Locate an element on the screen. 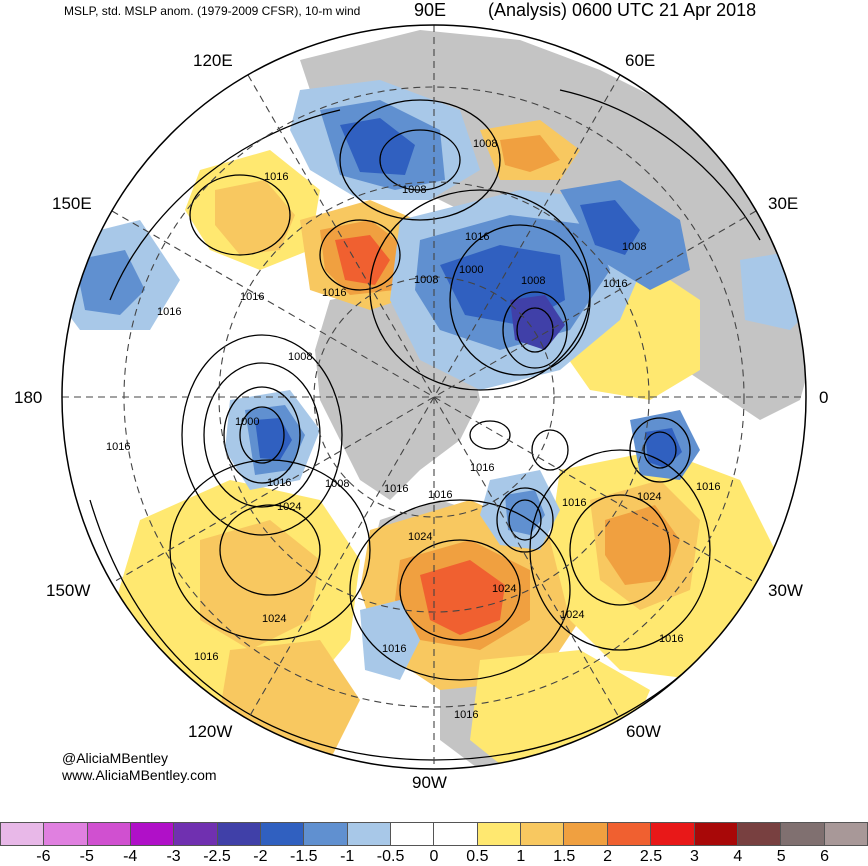 The height and width of the screenshot is (866, 868). colorbar-tick-label: -3 is located at coordinates (173, 856).